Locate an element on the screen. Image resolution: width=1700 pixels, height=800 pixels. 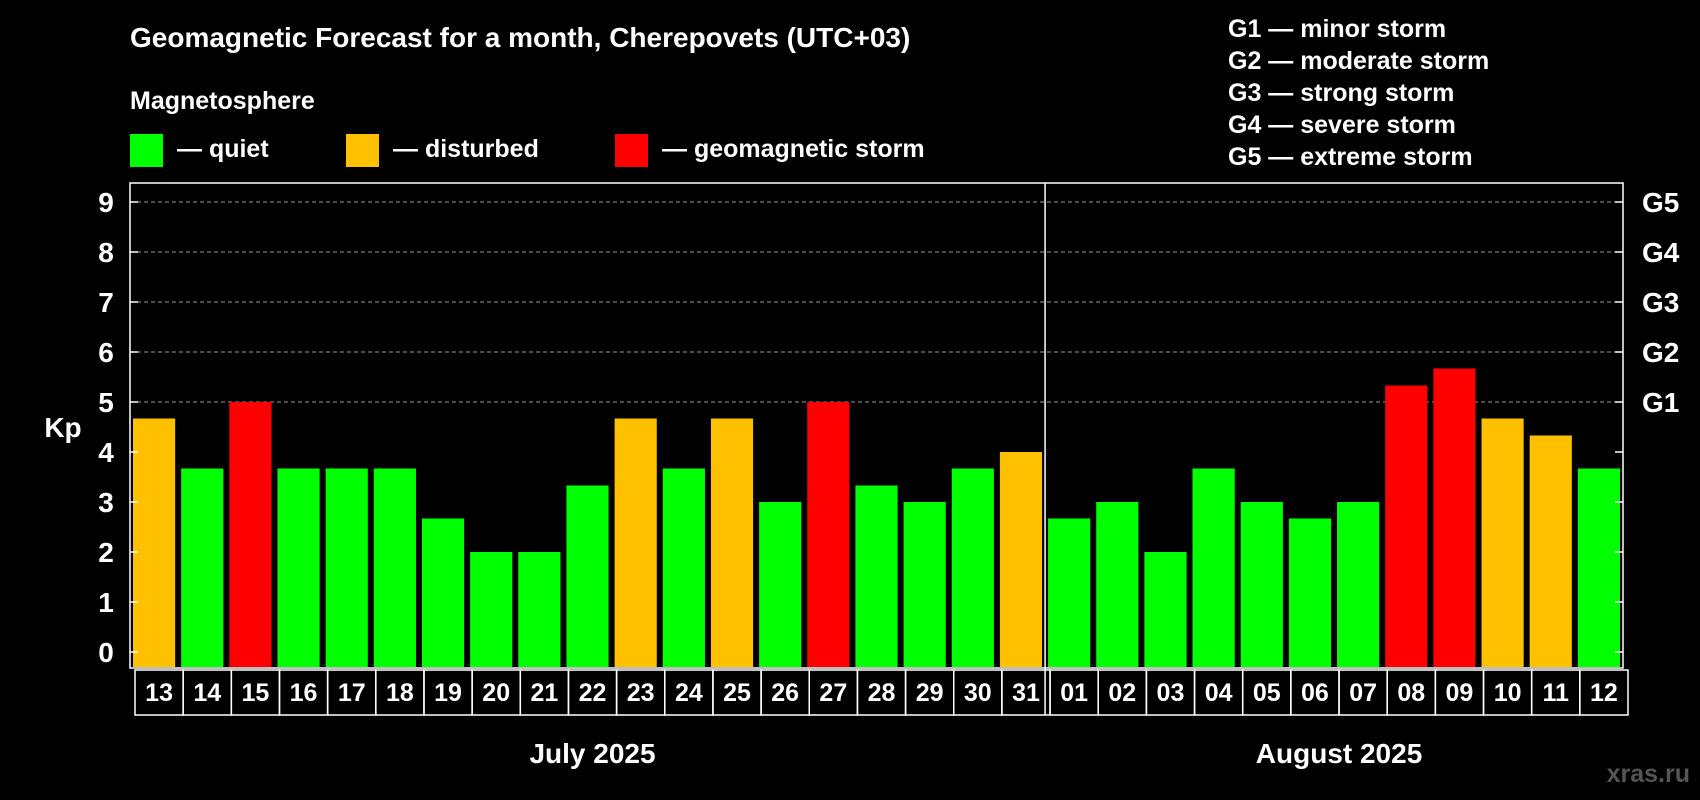
legend-label-disturbed: — disturbed is located at coordinates (466, 149).